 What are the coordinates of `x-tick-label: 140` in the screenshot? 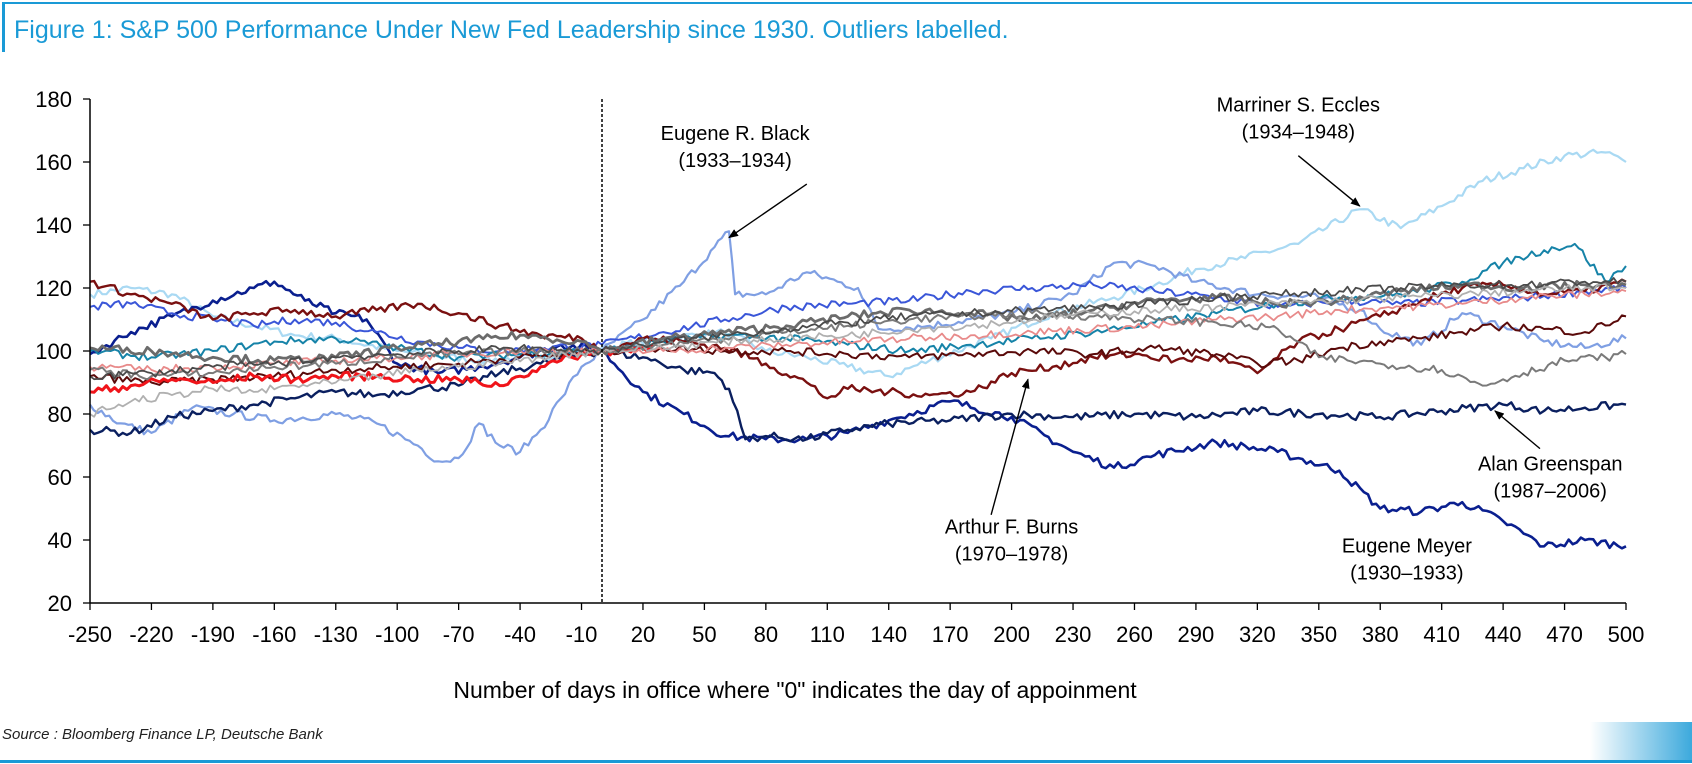 It's located at (888, 634).